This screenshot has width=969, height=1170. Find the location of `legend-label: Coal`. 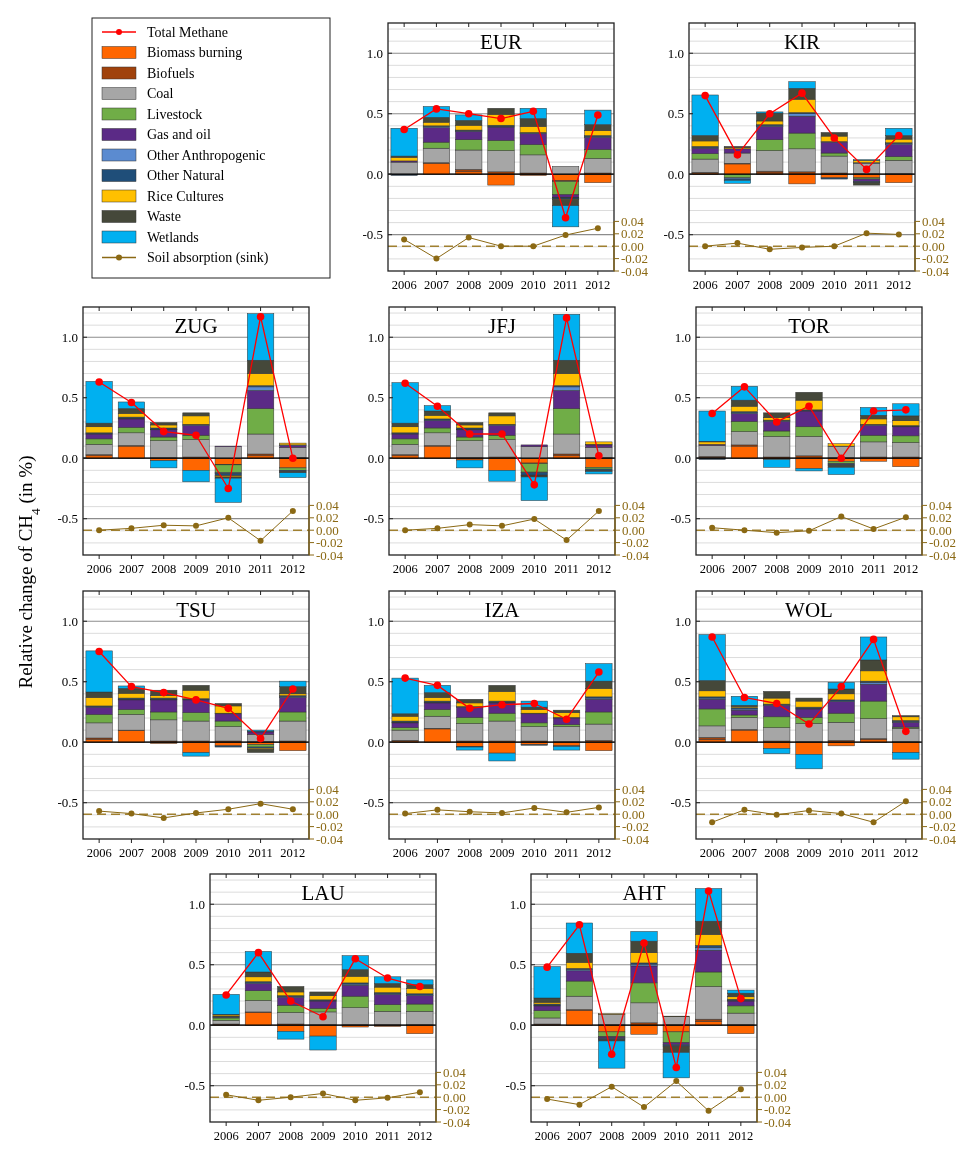

legend-label: Coal is located at coordinates (160, 94).